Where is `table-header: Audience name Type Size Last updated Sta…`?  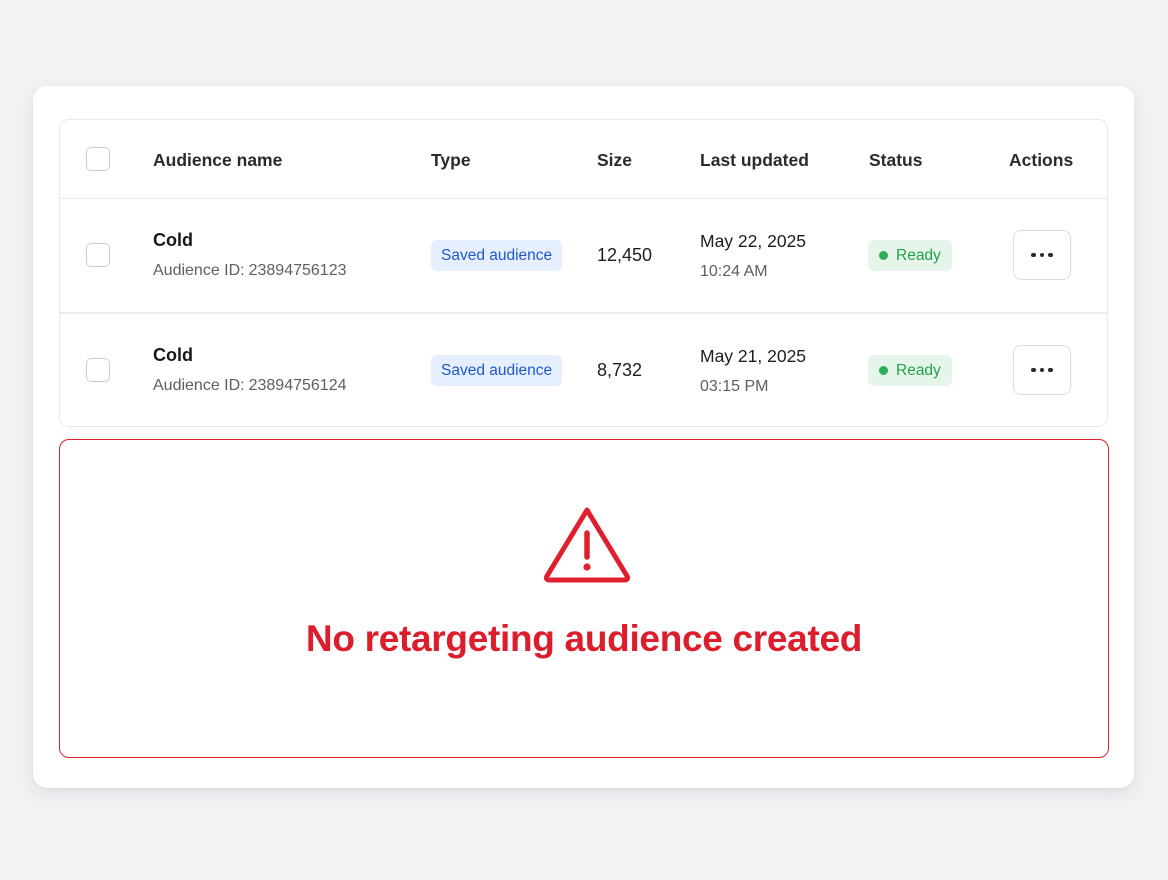 table-header: Audience name Type Size Last updated Sta… is located at coordinates (583, 159).